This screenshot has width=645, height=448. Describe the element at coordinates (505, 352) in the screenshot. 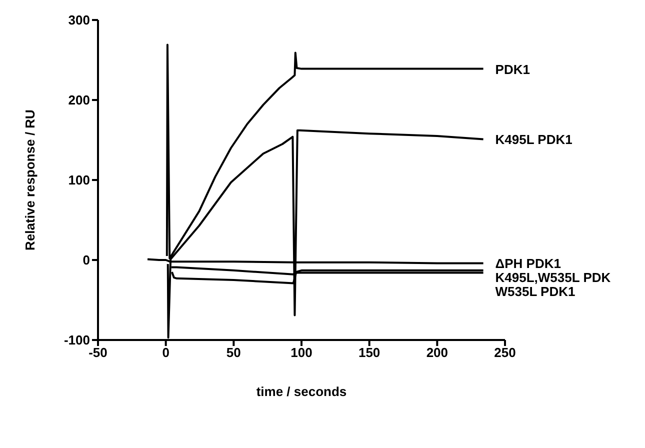

I see `x-tick-label: 250` at that location.